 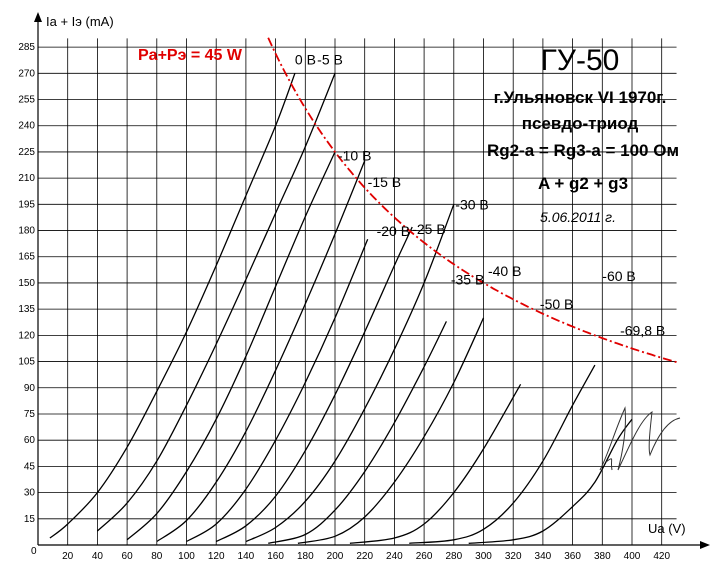 I want to click on x-tick-label: 40, so click(x=98, y=556).